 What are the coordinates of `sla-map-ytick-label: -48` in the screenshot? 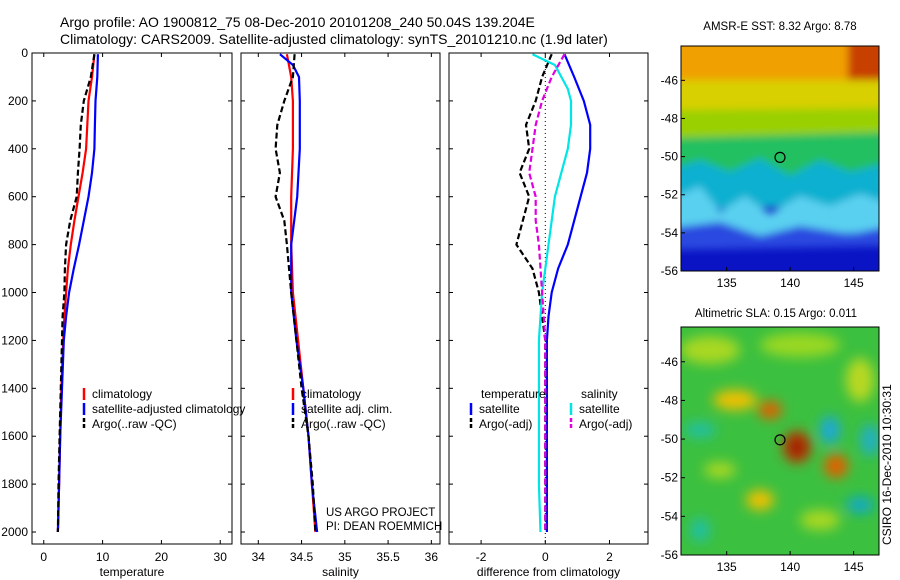 It's located at (670, 400).